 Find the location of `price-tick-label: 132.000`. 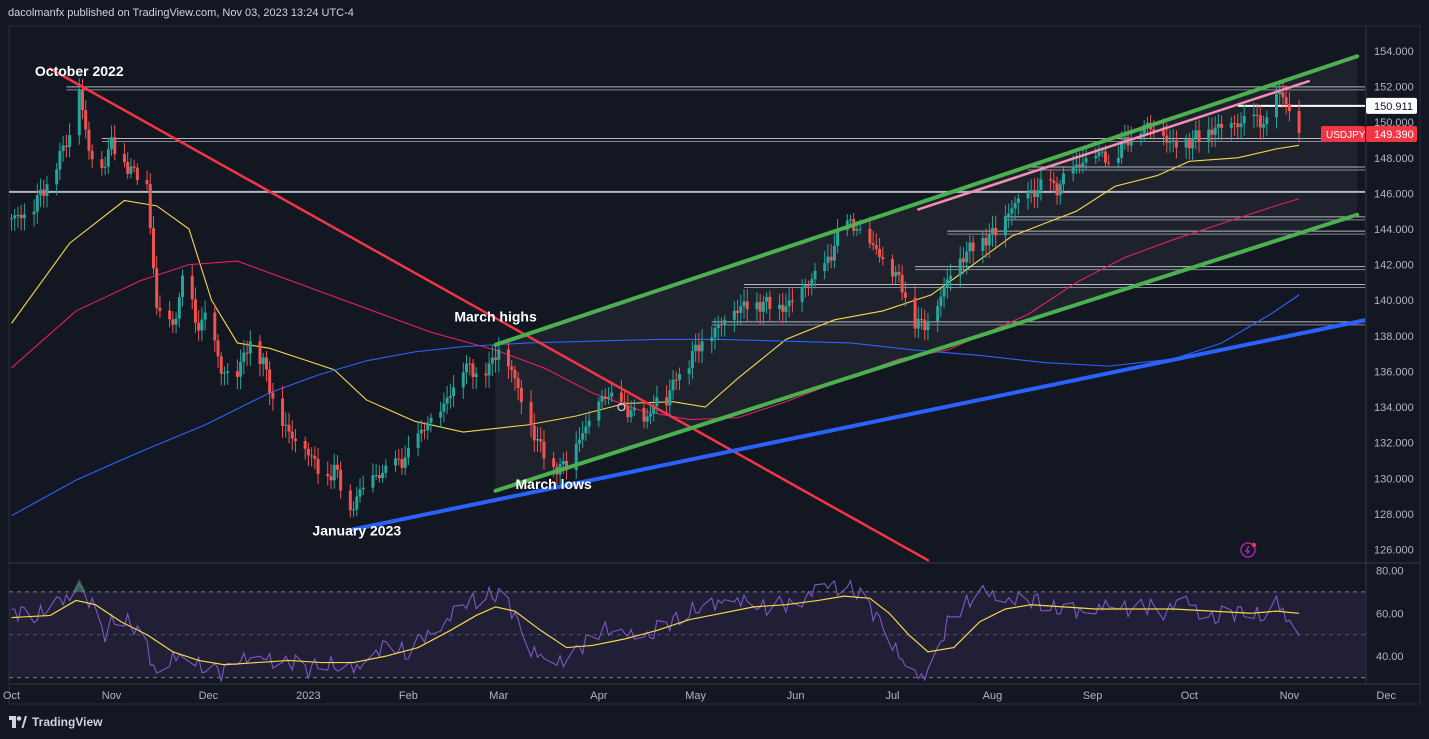

price-tick-label: 132.000 is located at coordinates (1394, 444).